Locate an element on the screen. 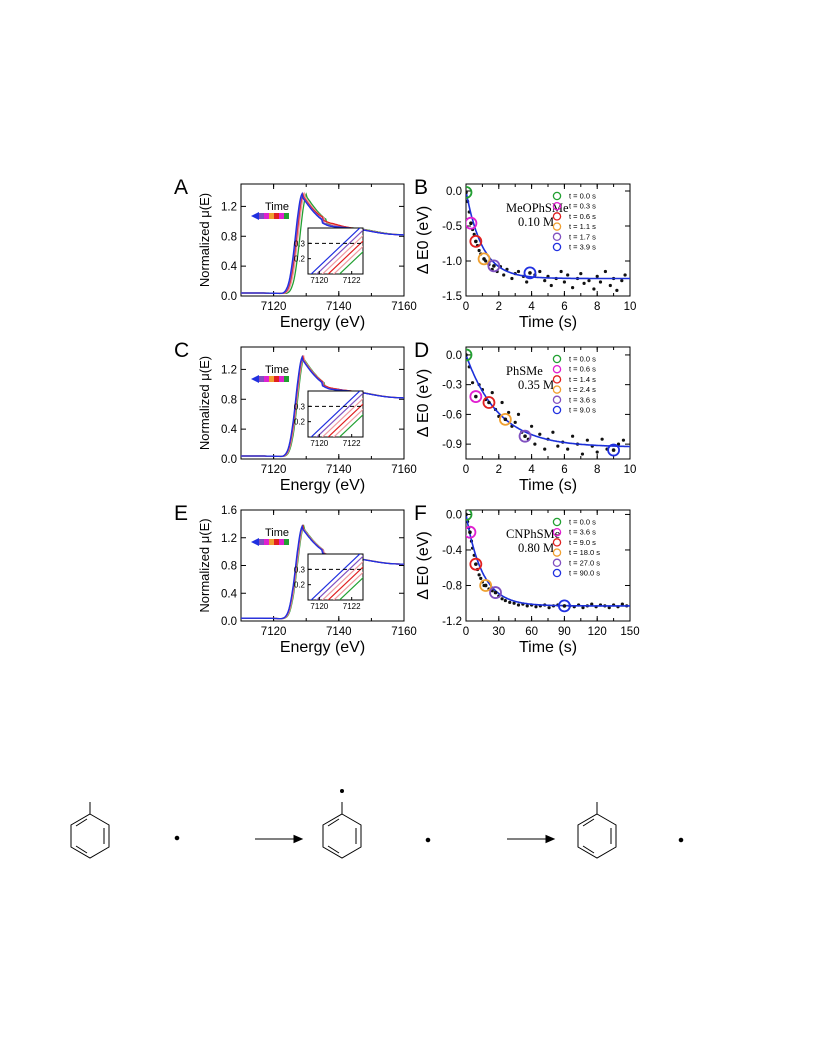 The image size is (816, 1056). dot-icon is located at coordinates (177, 838).